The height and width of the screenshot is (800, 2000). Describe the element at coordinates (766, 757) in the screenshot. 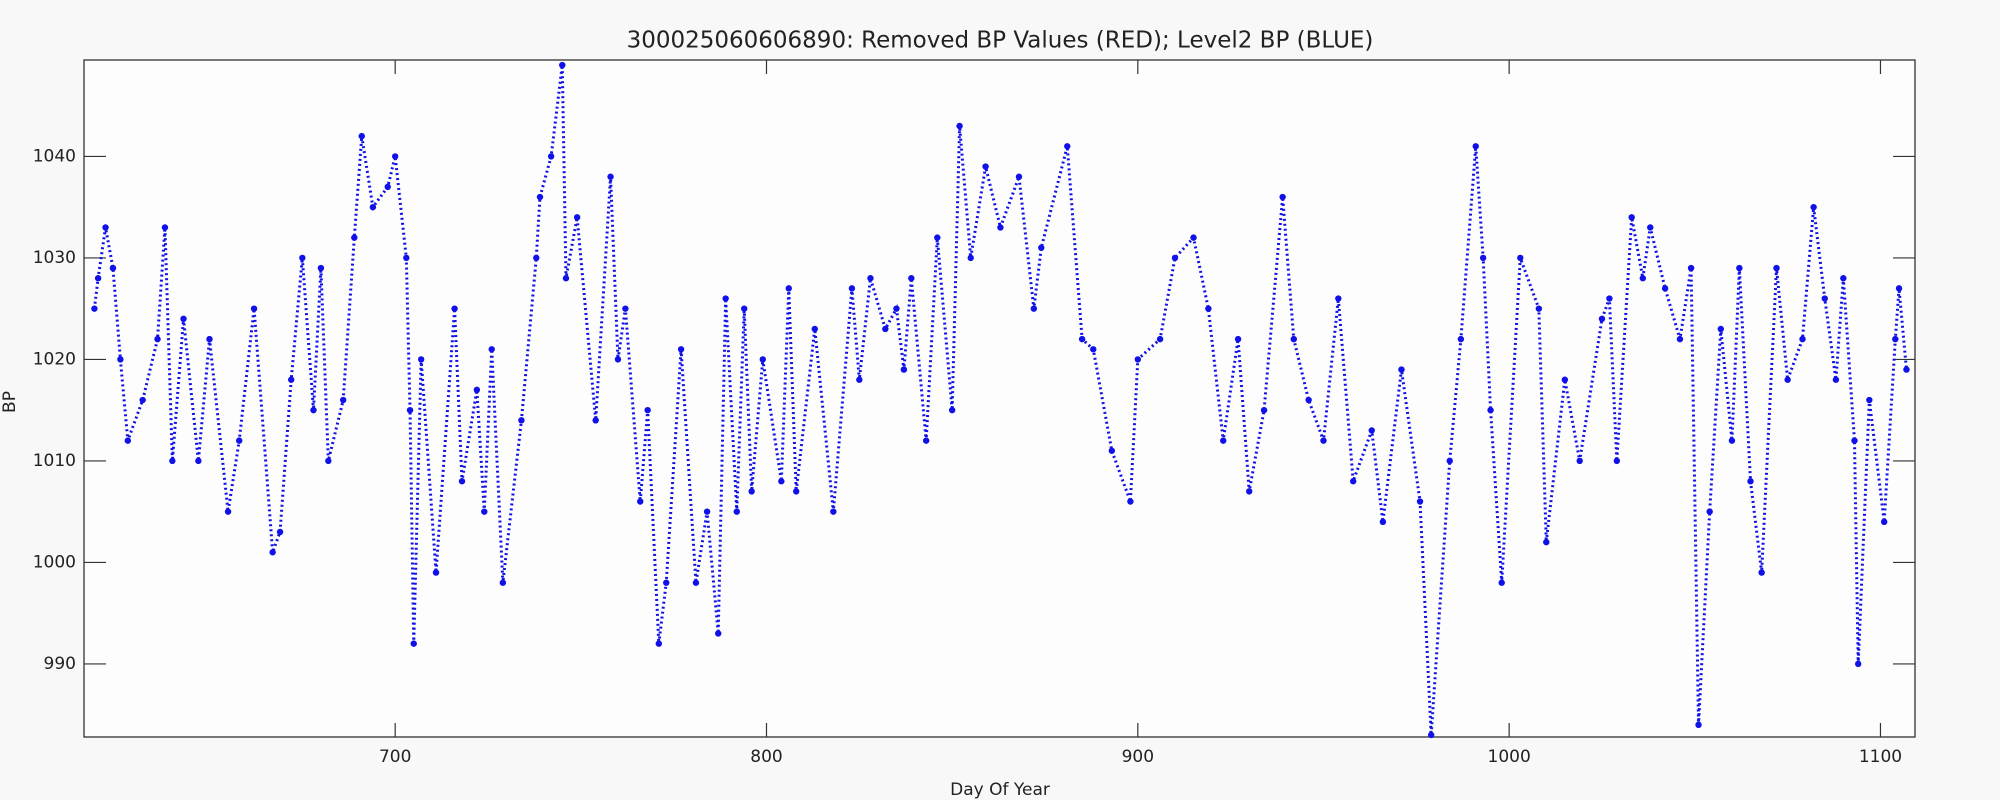

I see `x-tick-label: 800` at that location.